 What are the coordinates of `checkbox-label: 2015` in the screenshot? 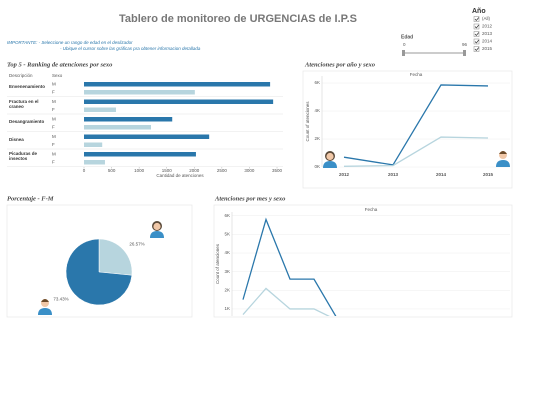 It's located at (487, 48).